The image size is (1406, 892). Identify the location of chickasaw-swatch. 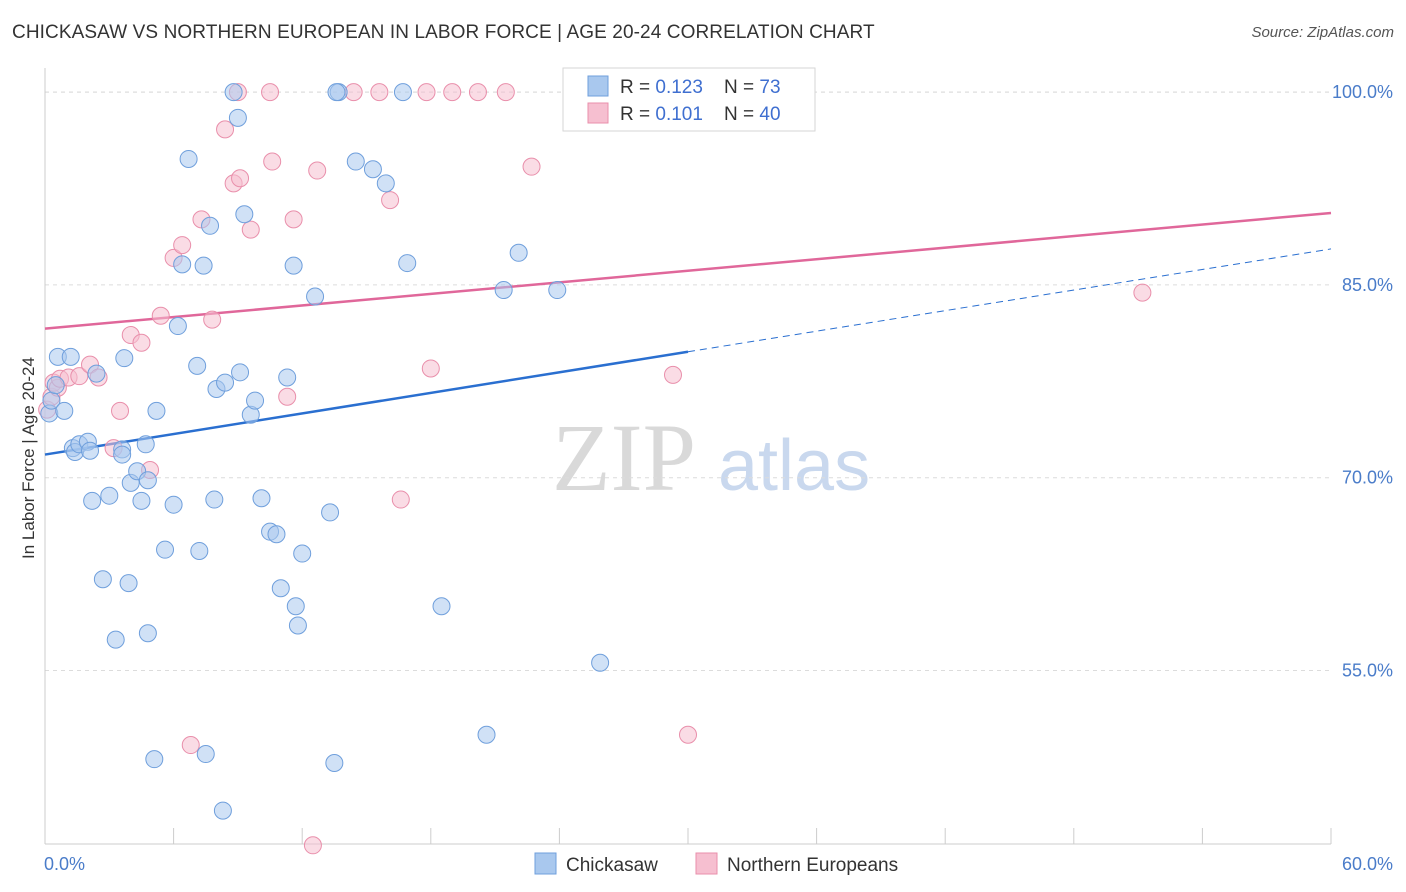
(598, 86).